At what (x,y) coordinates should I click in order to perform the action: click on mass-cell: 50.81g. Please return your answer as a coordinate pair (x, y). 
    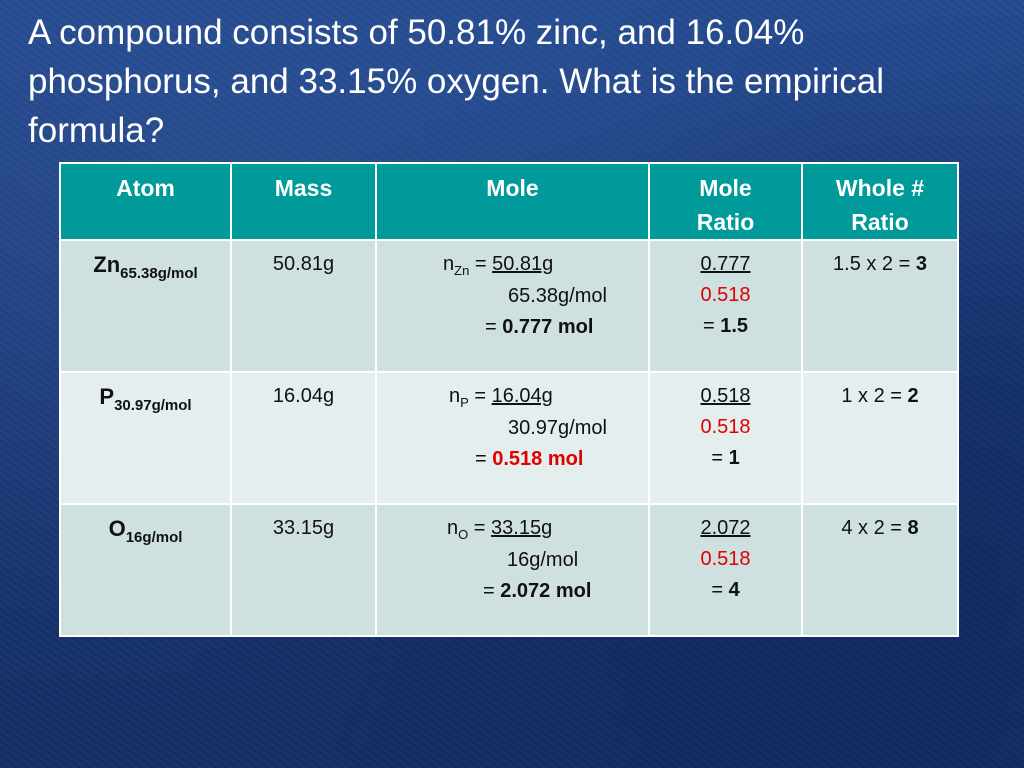
    Looking at the image, I should click on (303, 306).